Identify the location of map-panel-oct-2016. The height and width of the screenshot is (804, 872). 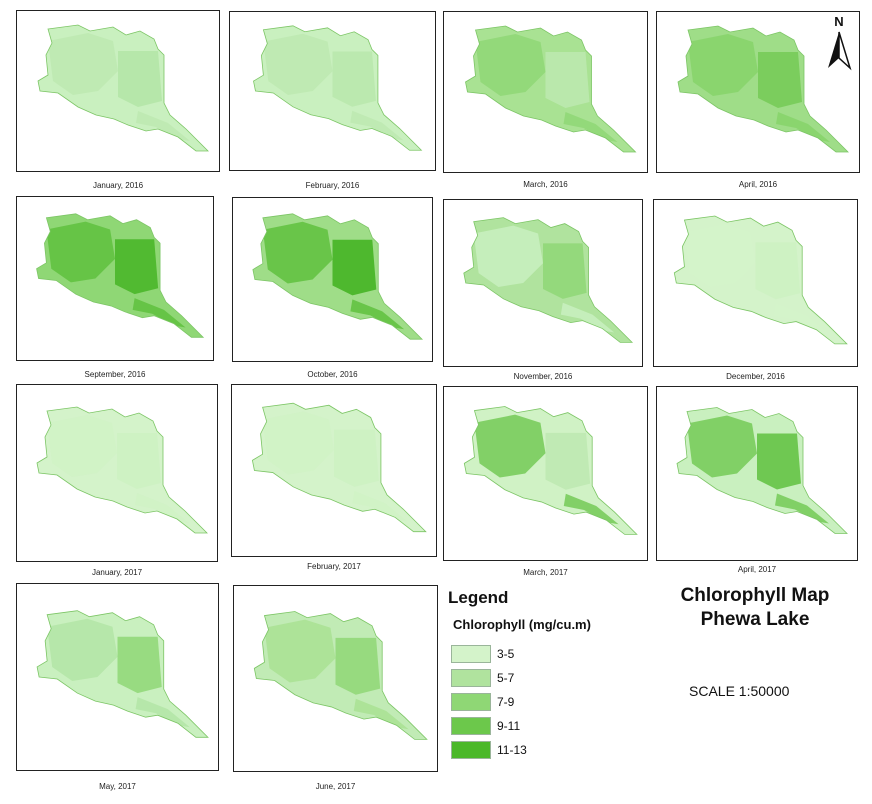
(332, 279).